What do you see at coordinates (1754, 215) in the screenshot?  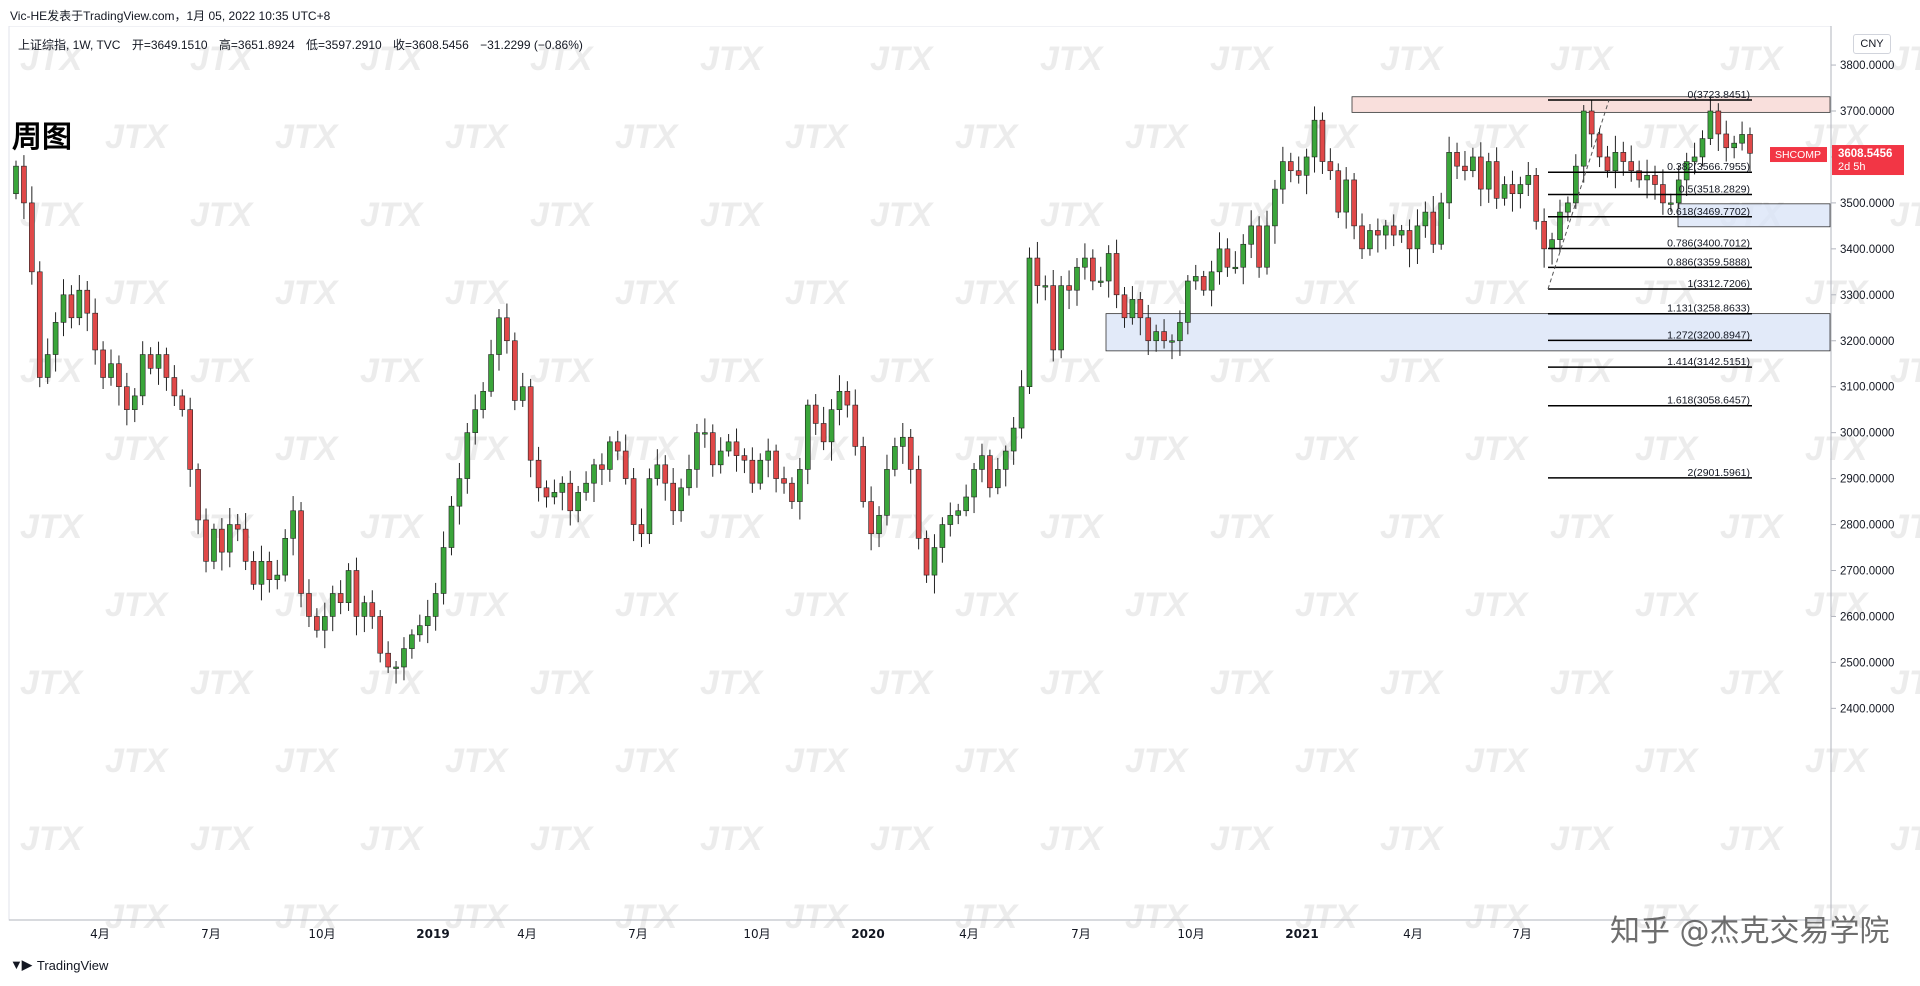 I see `zone-golden-pocket` at bounding box center [1754, 215].